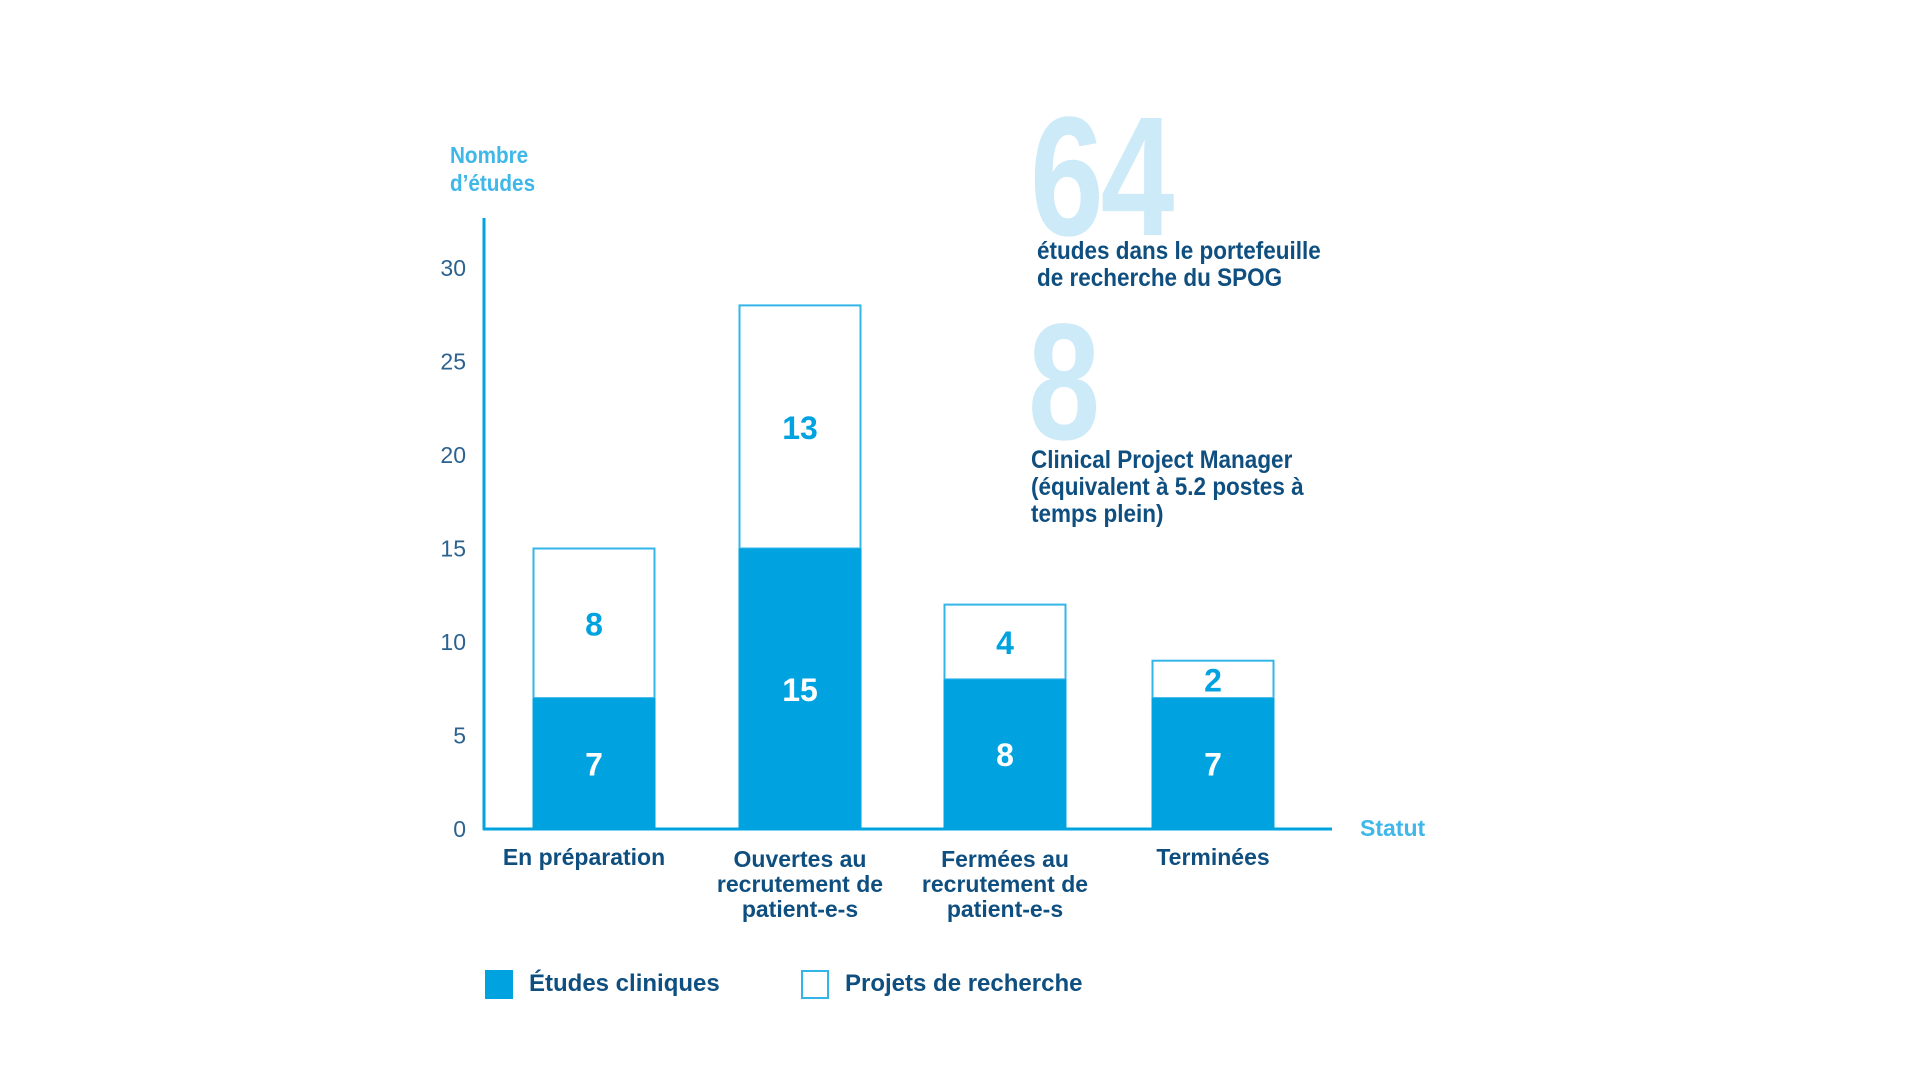 This screenshot has width=1920, height=1080. Describe the element at coordinates (459, 829) in the screenshot. I see `y-tick-label: 0` at that location.